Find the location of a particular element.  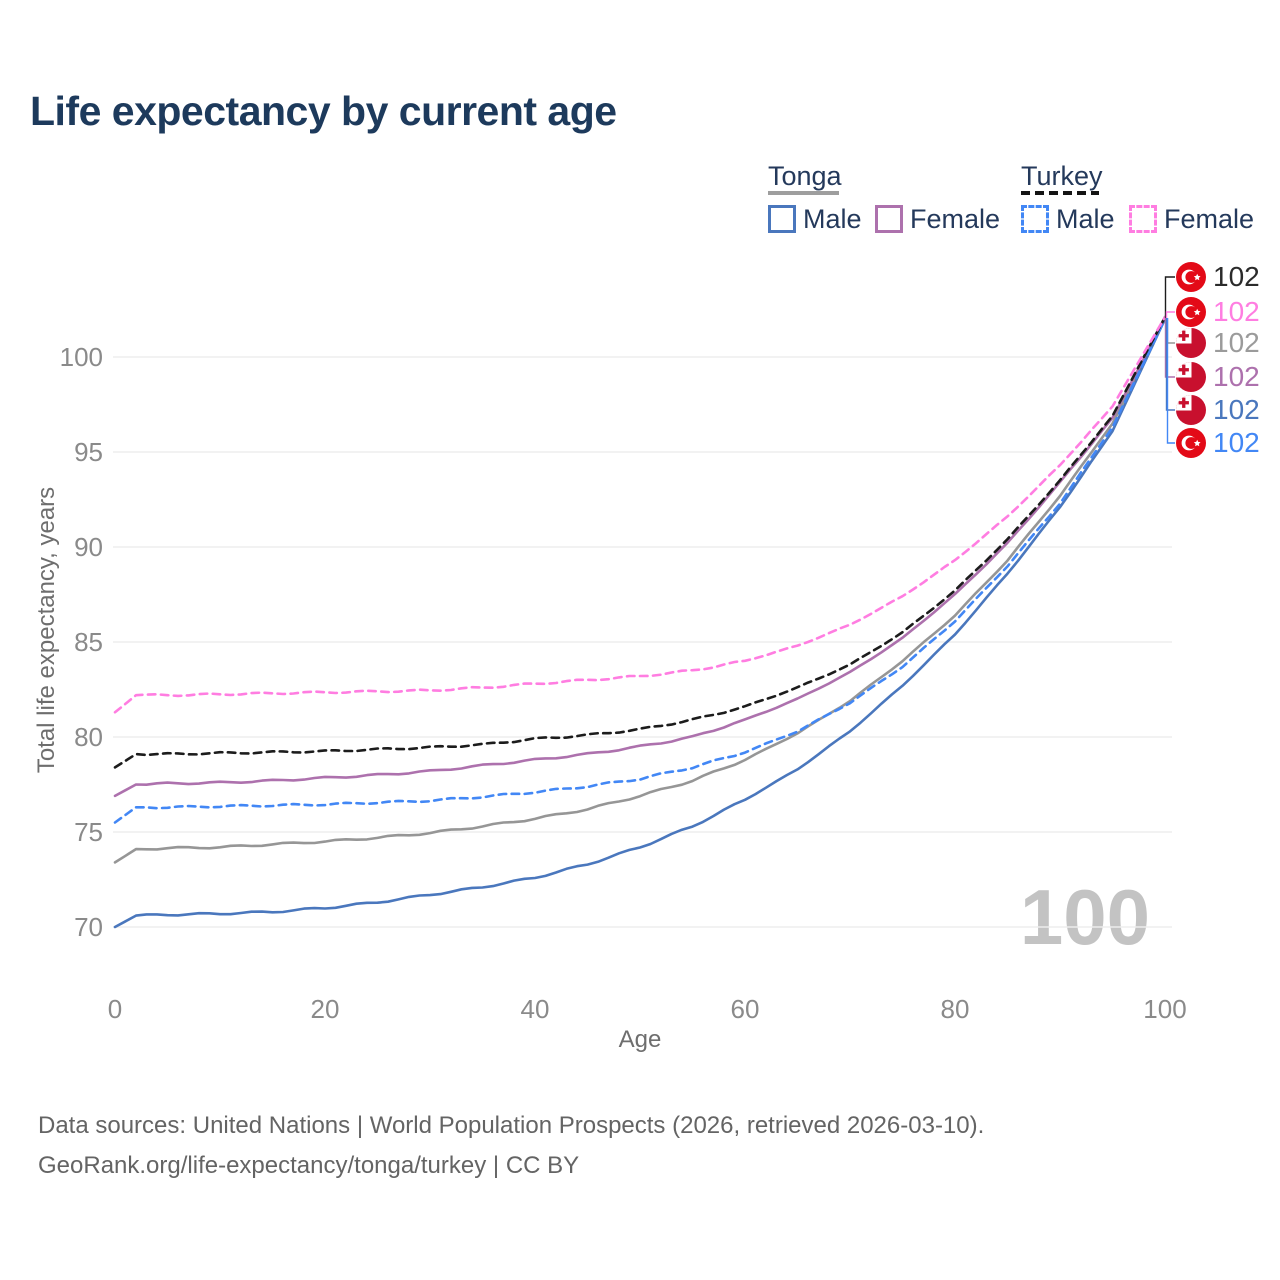

y-tick-label: 70 is located at coordinates (88, 927).